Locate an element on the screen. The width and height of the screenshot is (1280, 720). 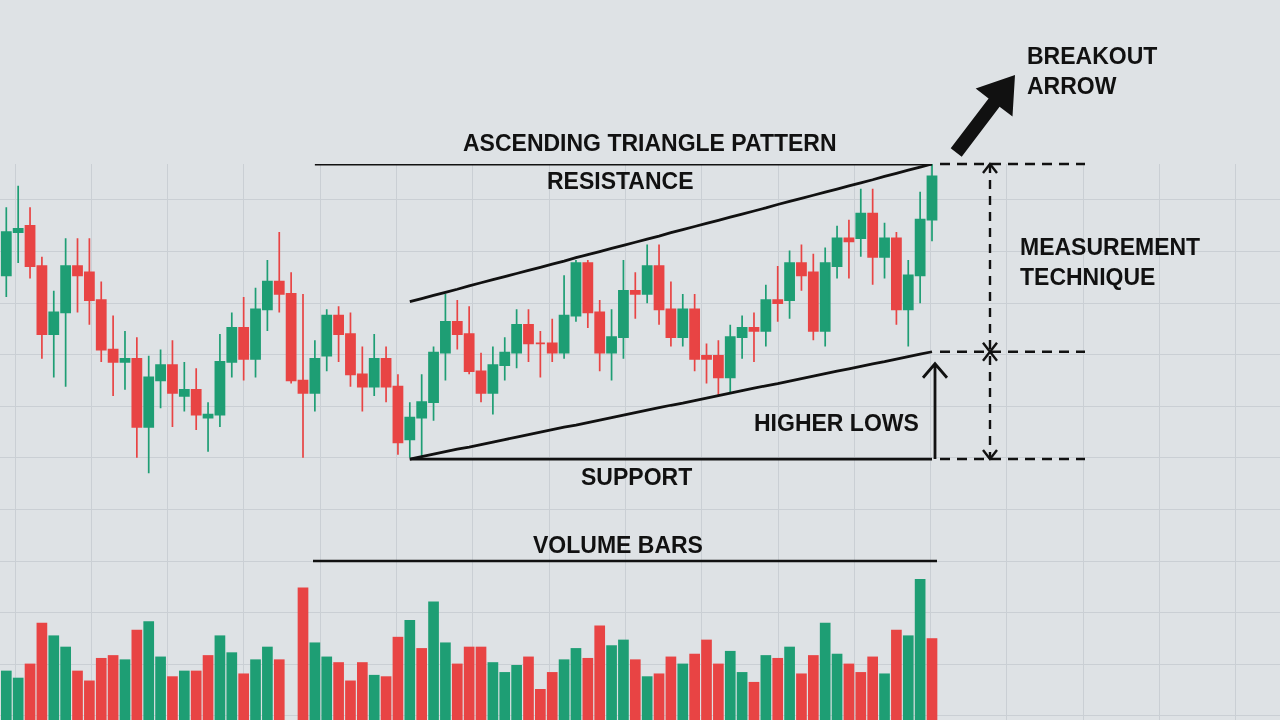
chart-title: ASCENDING TRIANGLE PATTERN is located at coordinates (650, 143).